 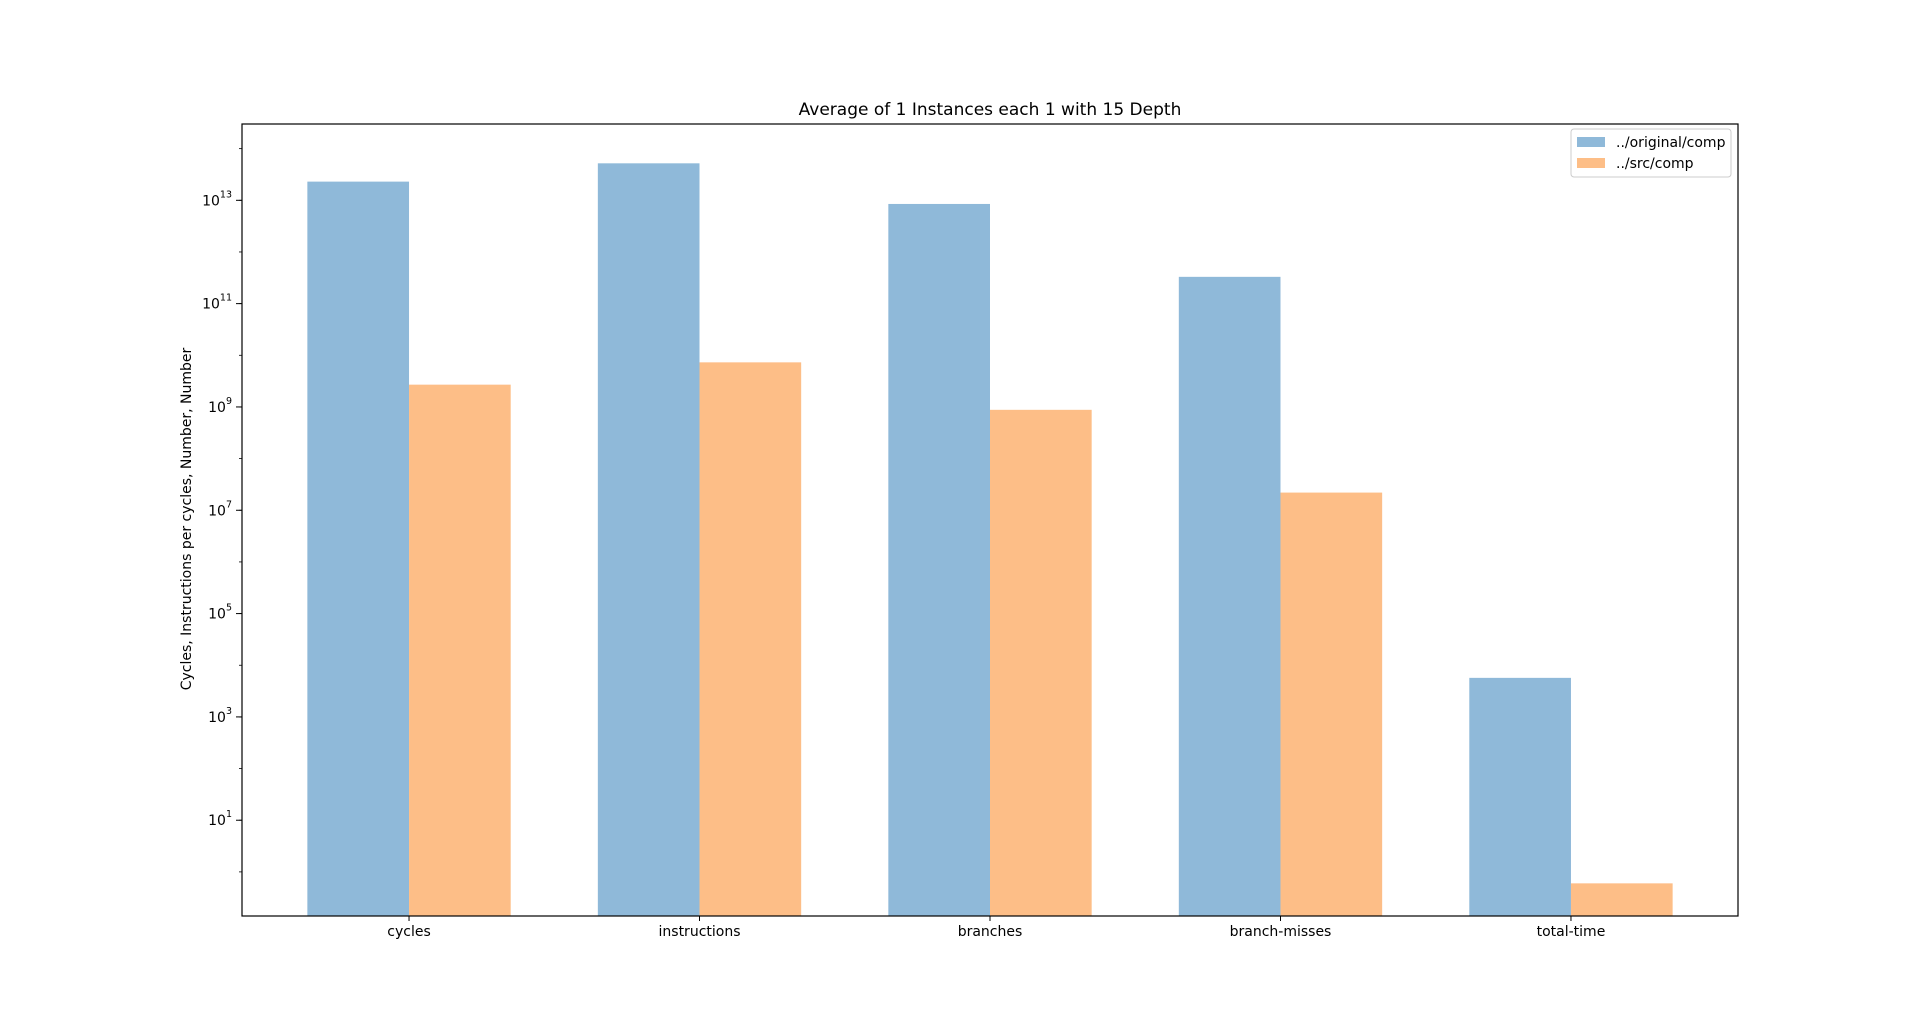 I want to click on y-axis-ticks: 10¹ 10³ 10⁵ 10⁷ 10⁹ 10¹¹ 10¹³, so click(x=222, y=510).